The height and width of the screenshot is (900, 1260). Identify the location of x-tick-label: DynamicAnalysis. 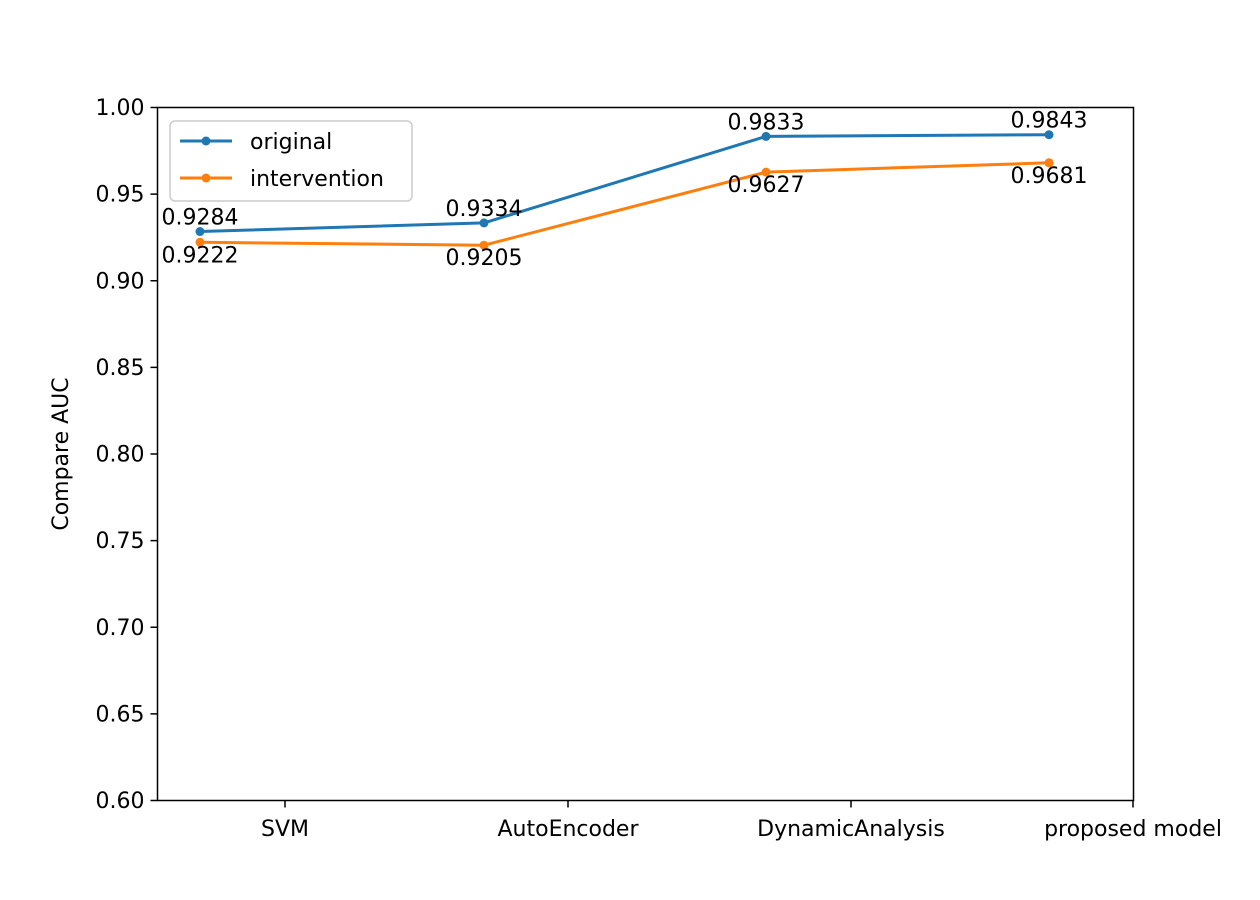
(851, 829).